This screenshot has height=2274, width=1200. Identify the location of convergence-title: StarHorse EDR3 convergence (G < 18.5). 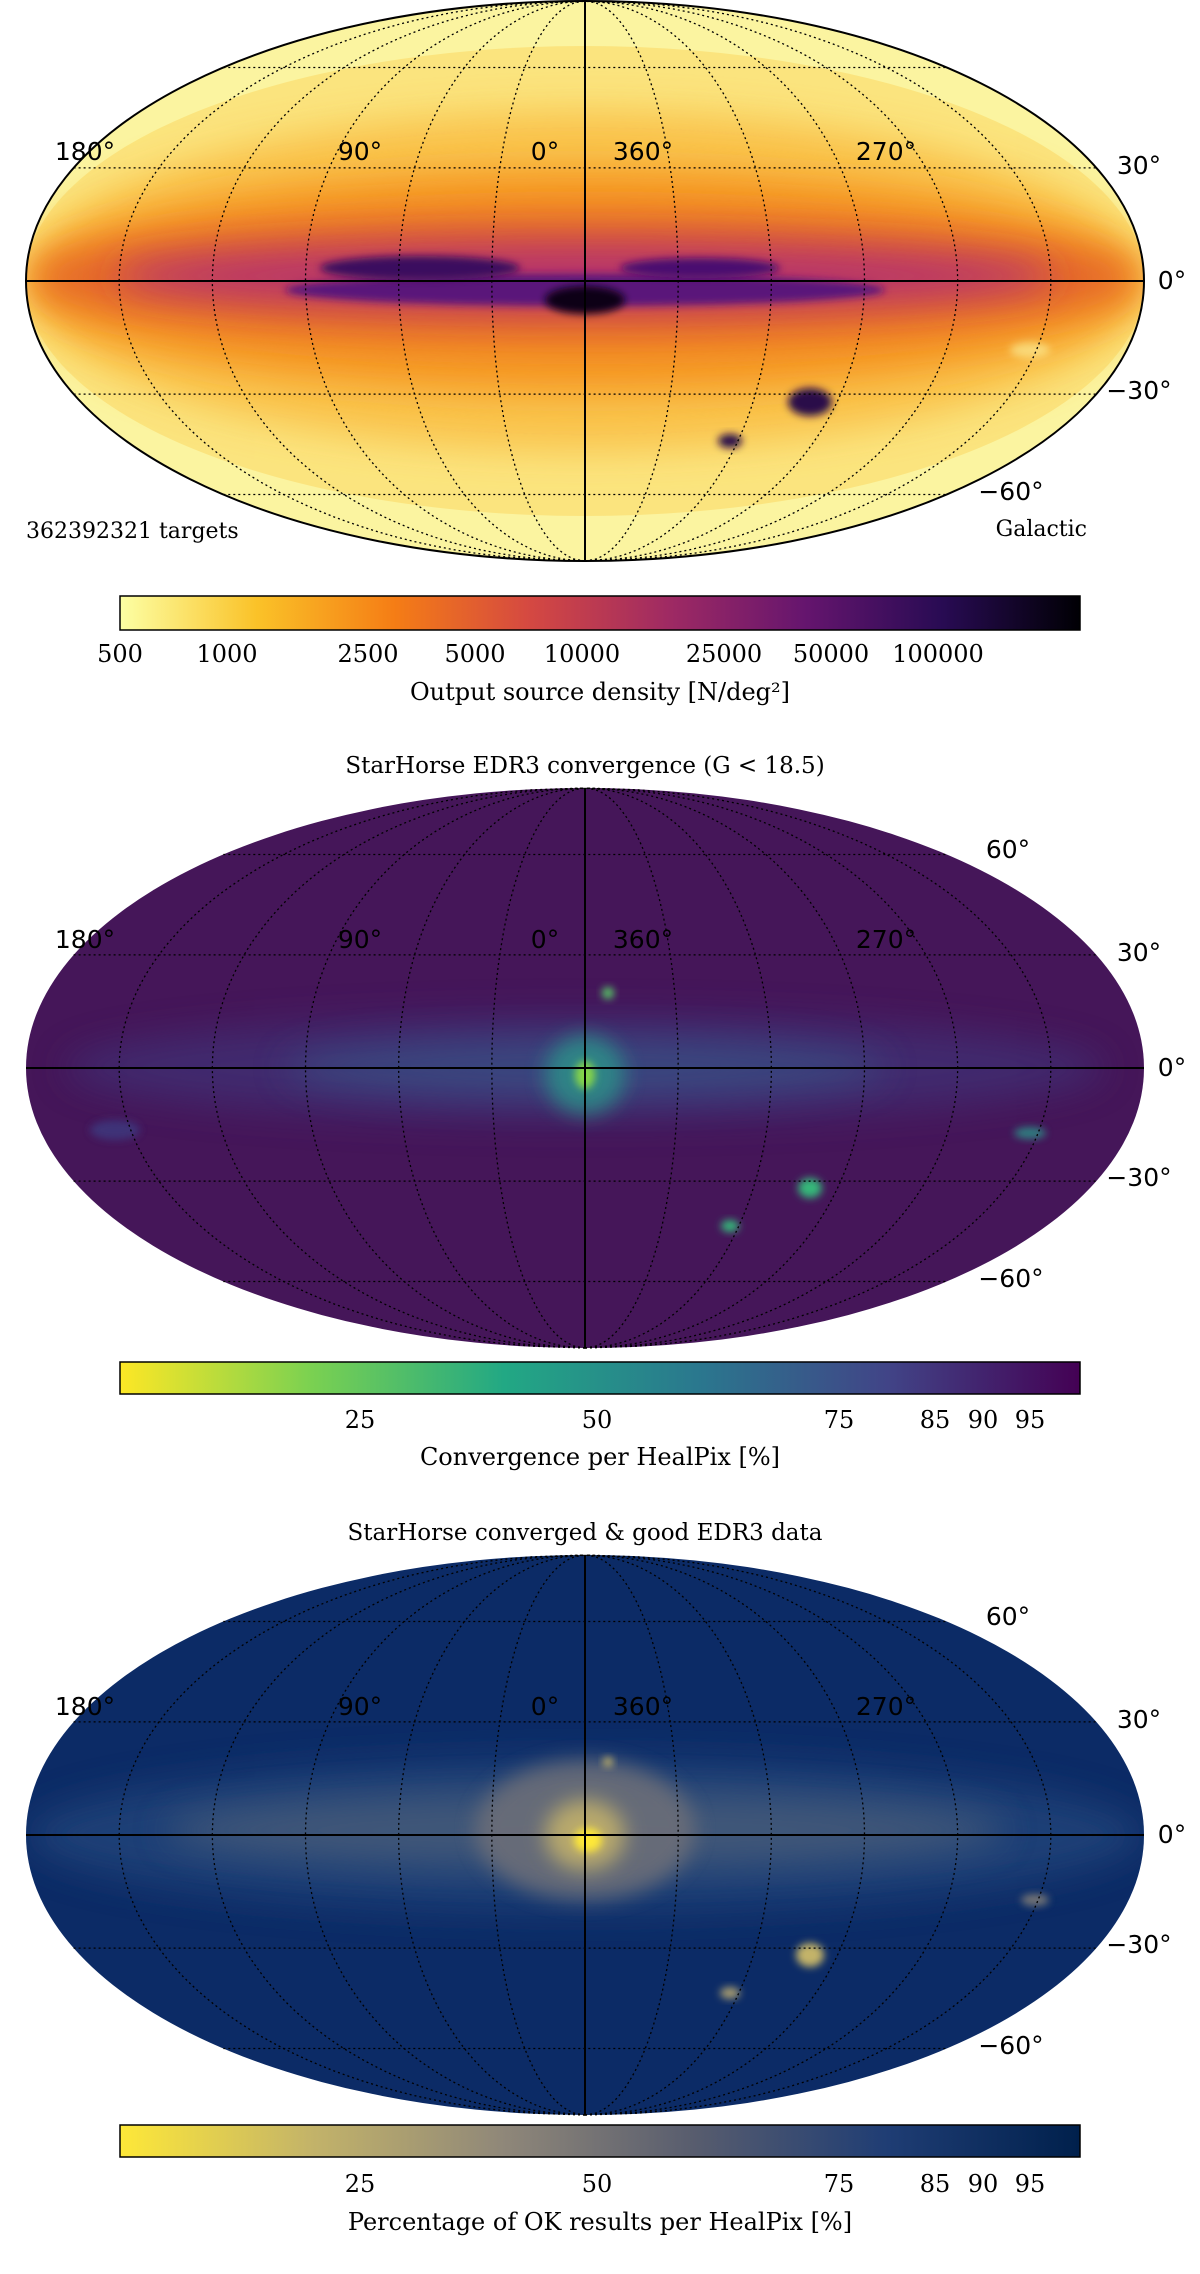
(584, 766).